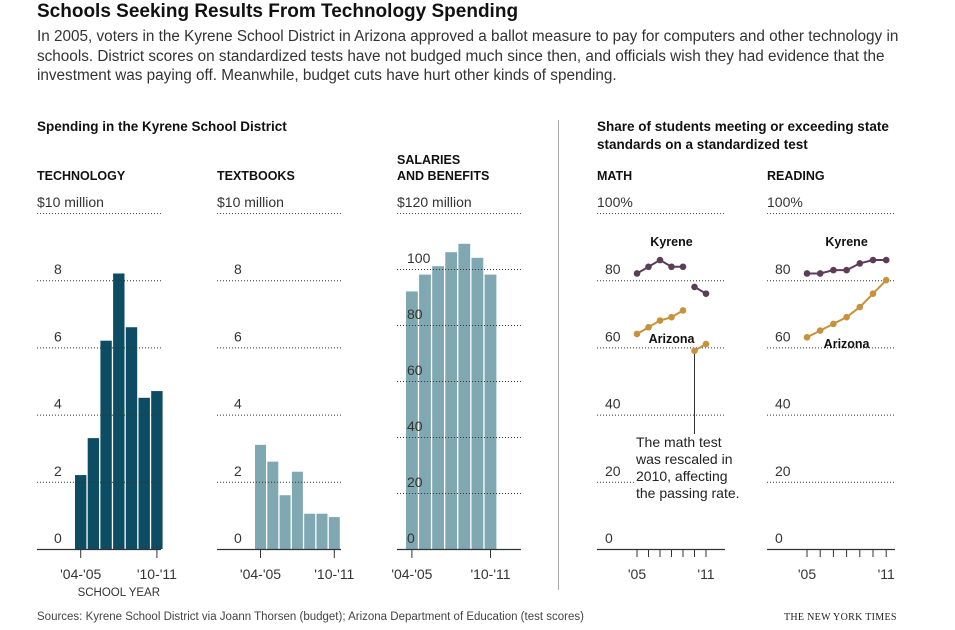 The height and width of the screenshot is (630, 955). What do you see at coordinates (783, 404) in the screenshot?
I see `reading-ytick-label: 40` at bounding box center [783, 404].